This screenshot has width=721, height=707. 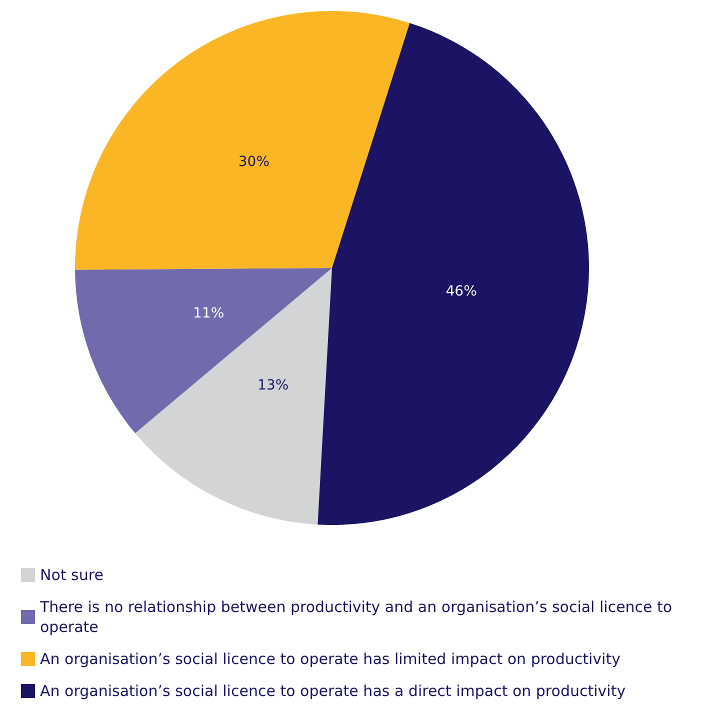 I want to click on data-label: 11%, so click(x=208, y=313).